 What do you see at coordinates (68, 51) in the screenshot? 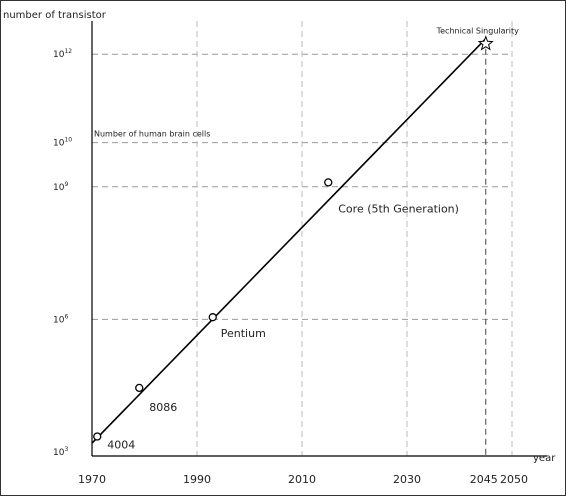
I see `y-tick-exponent: 12` at bounding box center [68, 51].